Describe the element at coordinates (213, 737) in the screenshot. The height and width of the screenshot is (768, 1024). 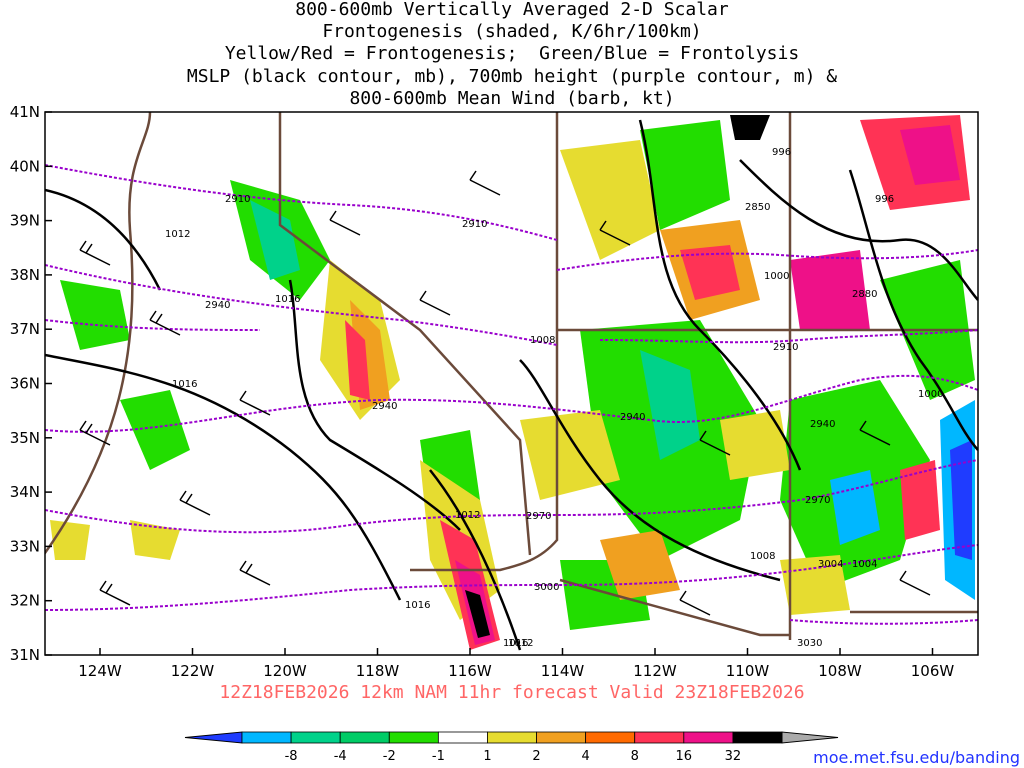
I see `colorbar-low-arrow` at that location.